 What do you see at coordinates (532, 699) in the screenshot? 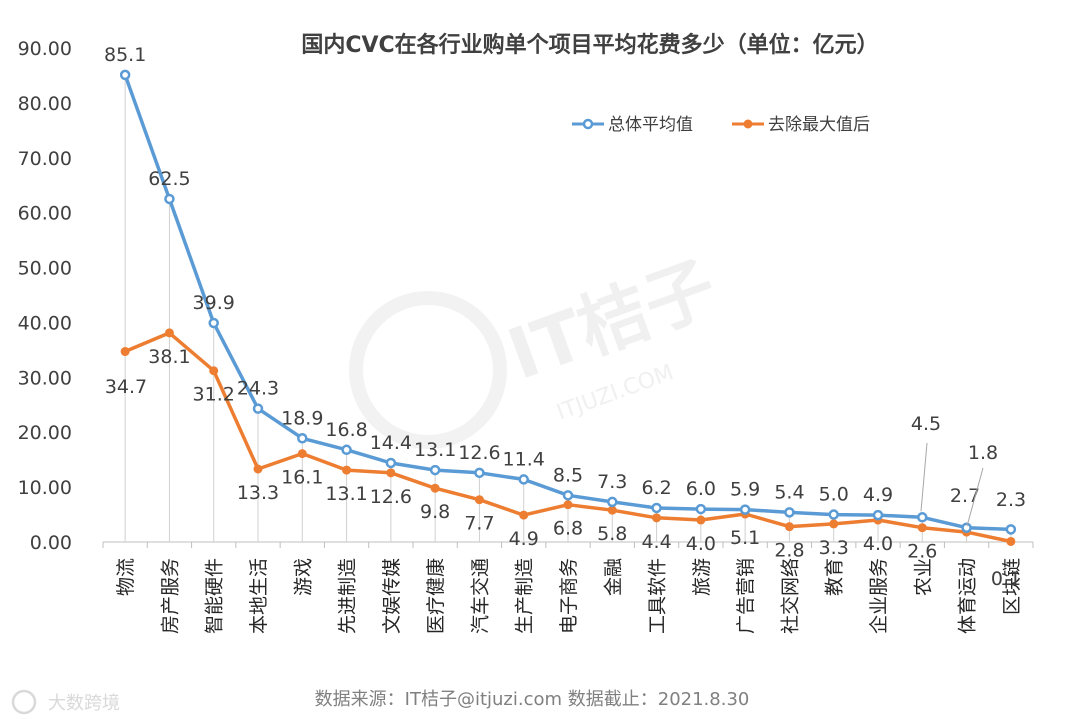
I see `data-source: 数据来源：IT桔子@itjuzi.com 数据截止：2021.8.30` at bounding box center [532, 699].